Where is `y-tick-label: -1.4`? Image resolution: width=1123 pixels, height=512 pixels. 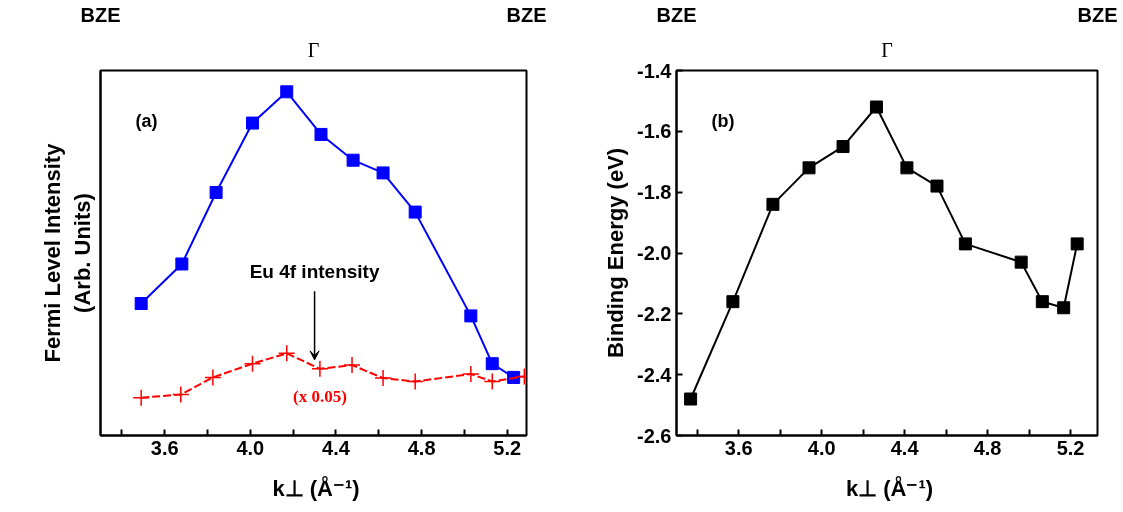
y-tick-label: -1.4 is located at coordinates (655, 70).